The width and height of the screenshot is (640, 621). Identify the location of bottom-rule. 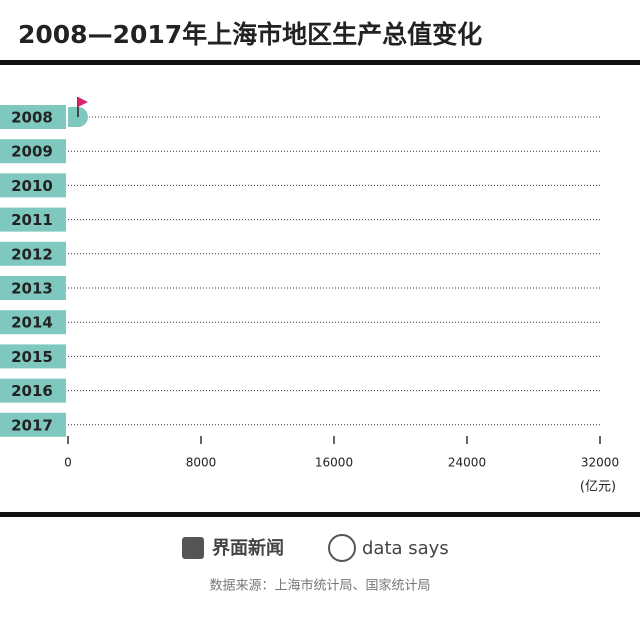
(320, 514).